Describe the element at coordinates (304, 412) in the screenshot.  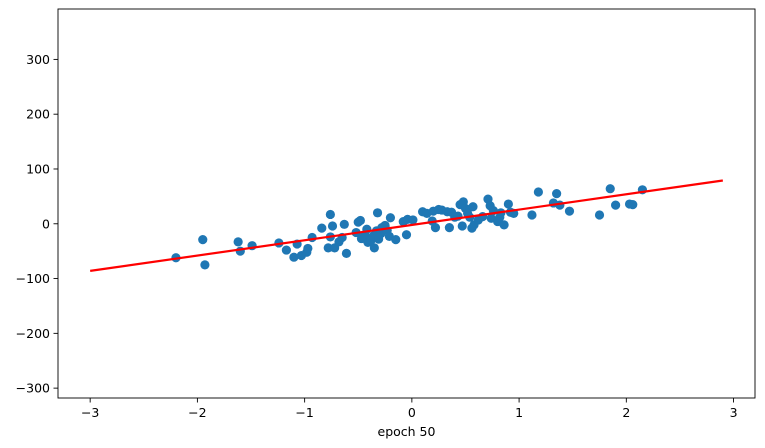
I see `x-tick-label: −1` at that location.